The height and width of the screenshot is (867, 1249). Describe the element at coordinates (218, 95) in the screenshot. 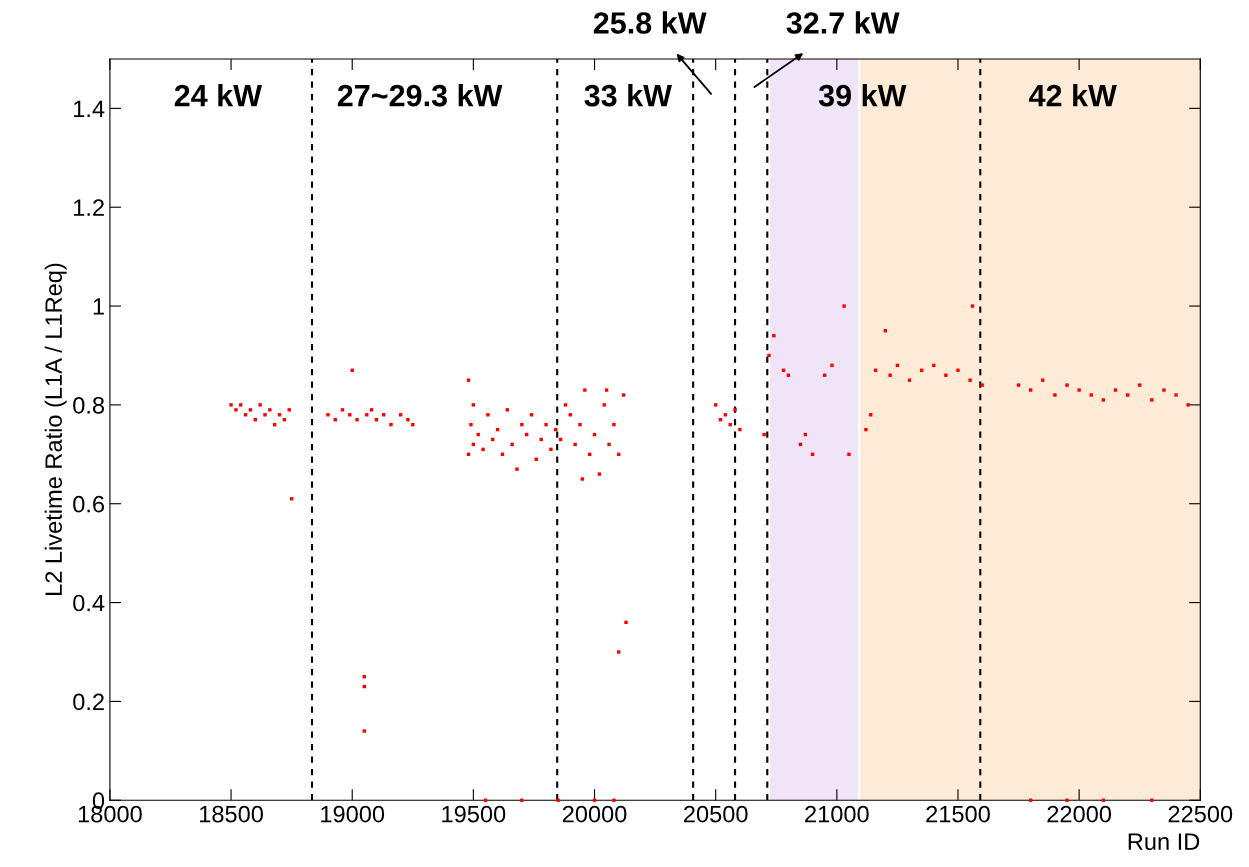

I see `annotation: 24 kW` at that location.